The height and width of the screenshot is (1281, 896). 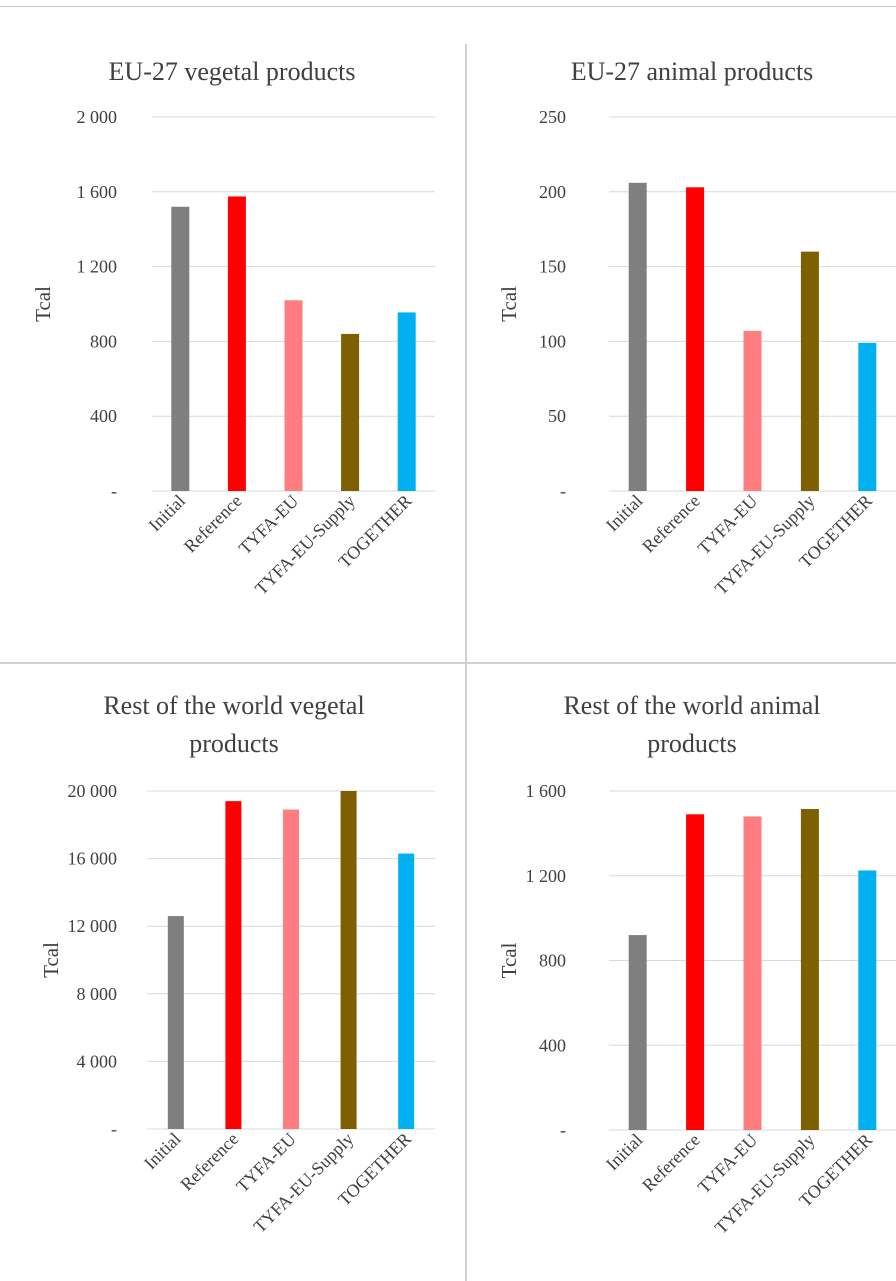 What do you see at coordinates (233, 705) in the screenshot?
I see `chart-title: Rest of the world vegetal` at bounding box center [233, 705].